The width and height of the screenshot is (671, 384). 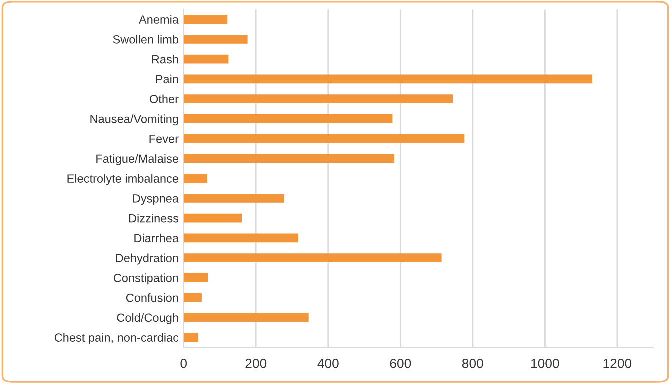 What do you see at coordinates (545, 363) in the screenshot?
I see `x-tick-label: 1000` at bounding box center [545, 363].